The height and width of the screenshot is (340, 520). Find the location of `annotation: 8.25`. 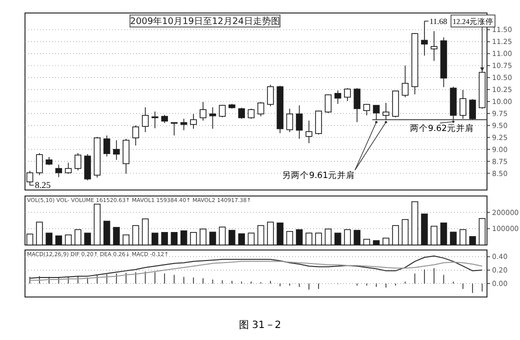

annotation: 8.25 is located at coordinates (43, 185).